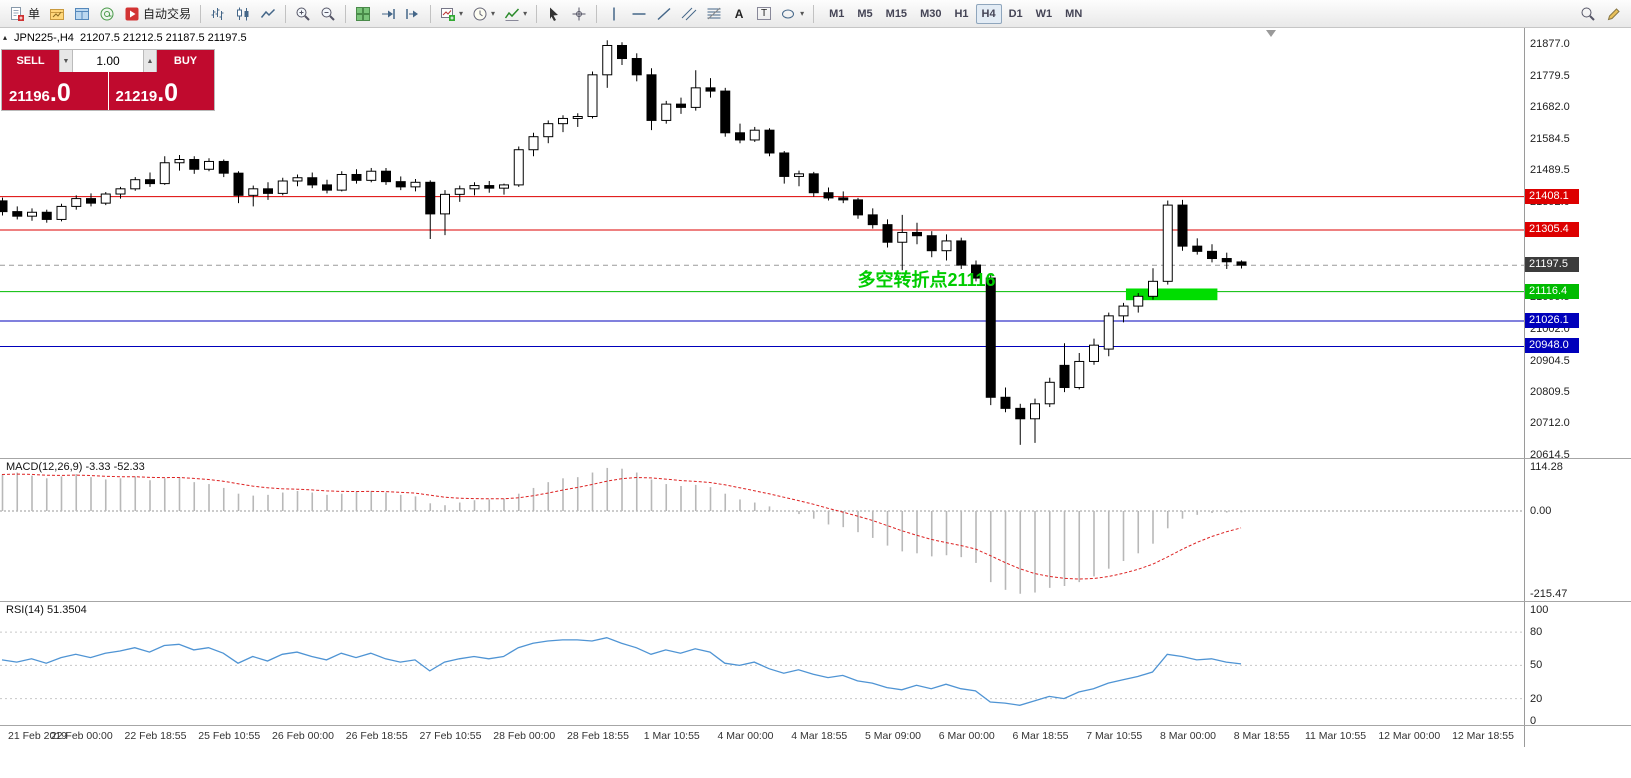 The width and height of the screenshot is (1631, 778). Describe the element at coordinates (46, 610) in the screenshot. I see `rsi-label: RSI(14) 51.3504` at that location.